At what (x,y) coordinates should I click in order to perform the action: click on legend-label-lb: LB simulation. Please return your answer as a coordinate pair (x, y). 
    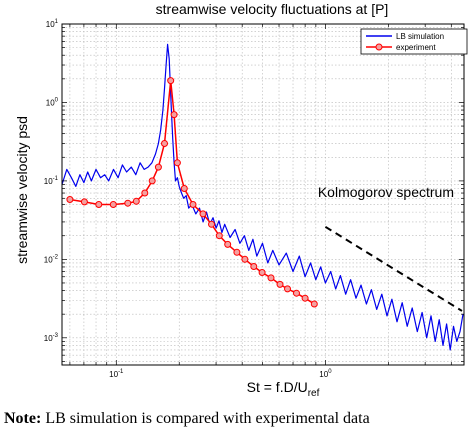
    Looking at the image, I should click on (420, 36).